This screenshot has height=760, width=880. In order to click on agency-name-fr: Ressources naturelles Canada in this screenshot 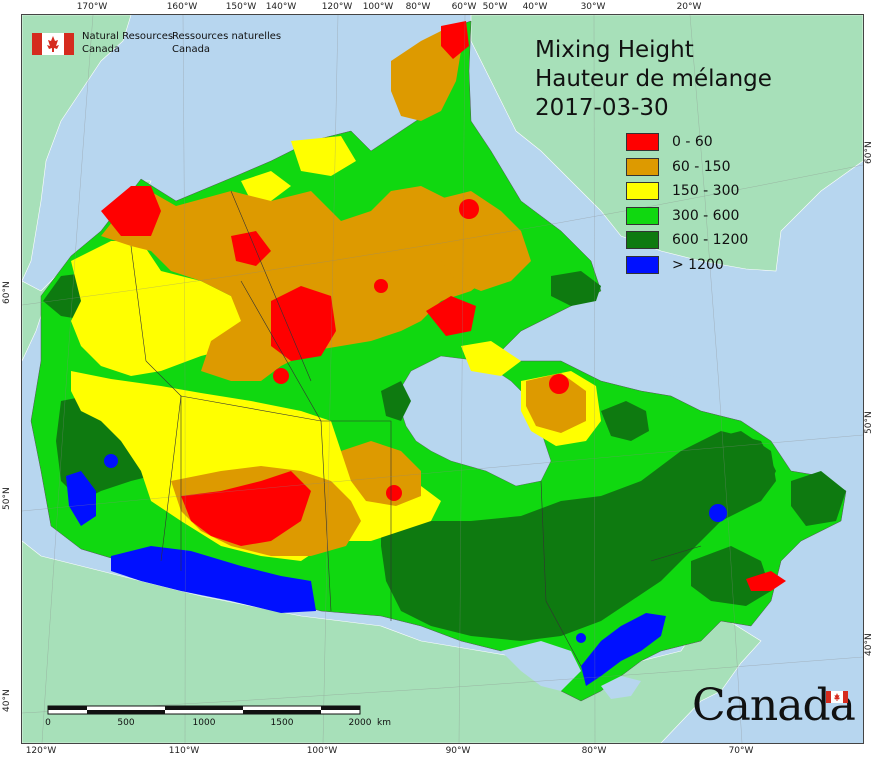, I will do `click(232, 43)`.